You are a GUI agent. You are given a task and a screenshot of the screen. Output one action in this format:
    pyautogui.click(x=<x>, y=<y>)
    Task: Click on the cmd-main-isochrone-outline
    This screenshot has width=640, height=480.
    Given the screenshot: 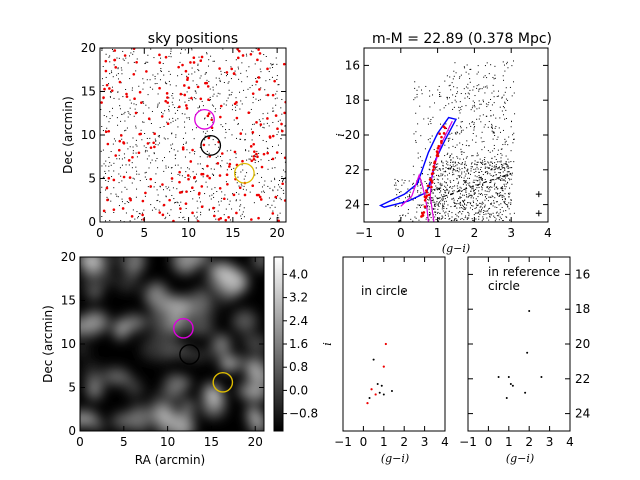 What is the action you would take?
    pyautogui.click(x=418, y=162)
    